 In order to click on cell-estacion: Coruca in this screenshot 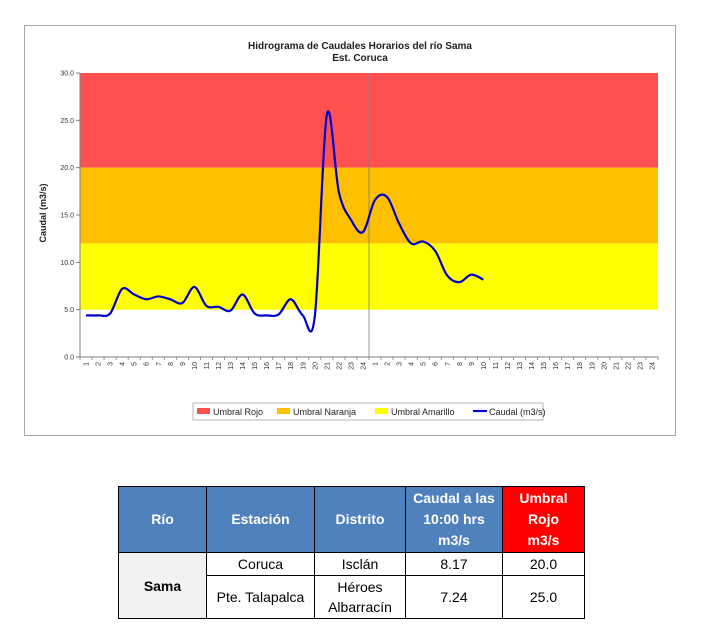, I will do `click(260, 564)`.